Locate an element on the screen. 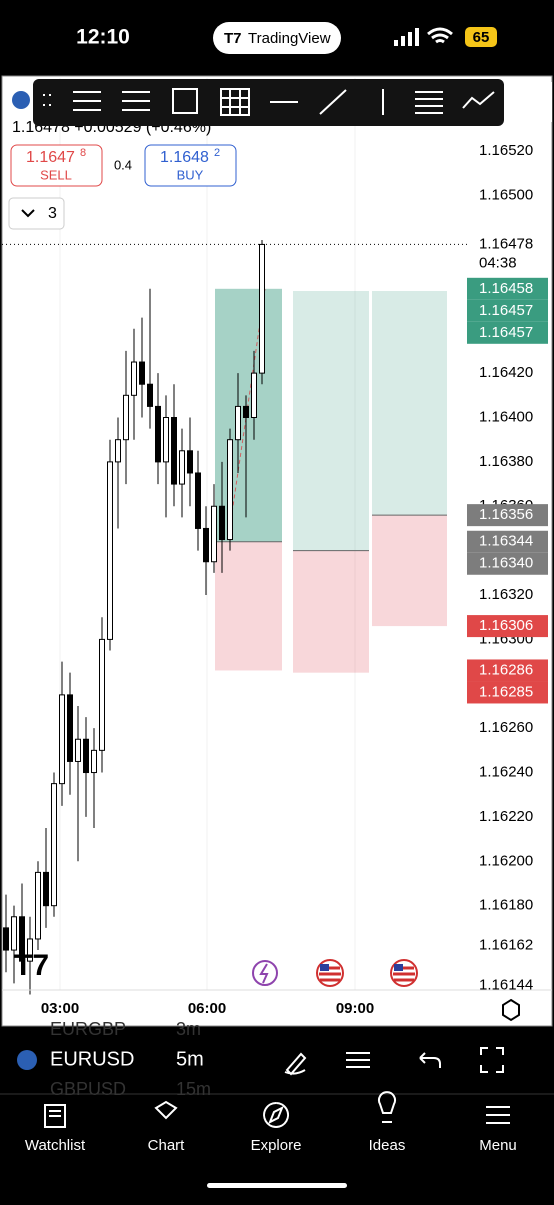 This screenshot has width=554, height=1205. price-tag-label: 1.16458 is located at coordinates (506, 288).